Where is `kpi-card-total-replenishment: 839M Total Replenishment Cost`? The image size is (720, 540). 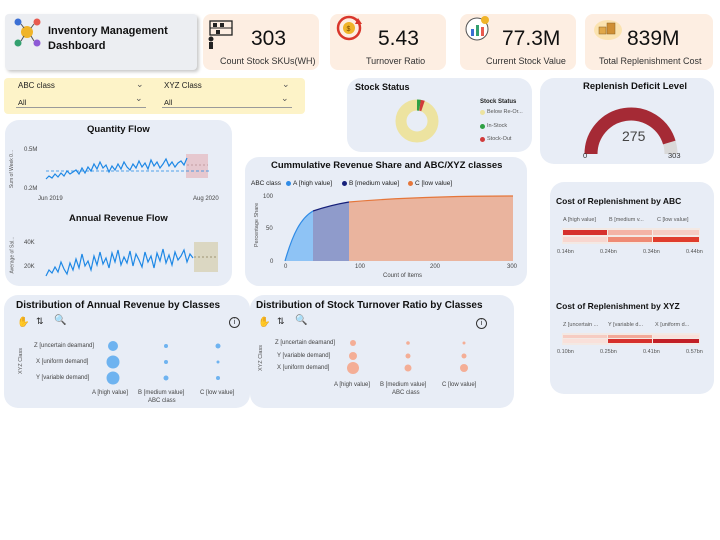 kpi-card-total-replenishment: 839M Total Replenishment Cost is located at coordinates (649, 42).